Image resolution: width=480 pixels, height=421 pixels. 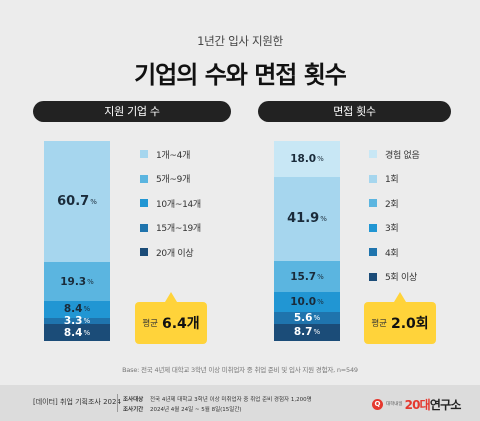 I want to click on legend-label: 5회 이상, so click(x=401, y=278).